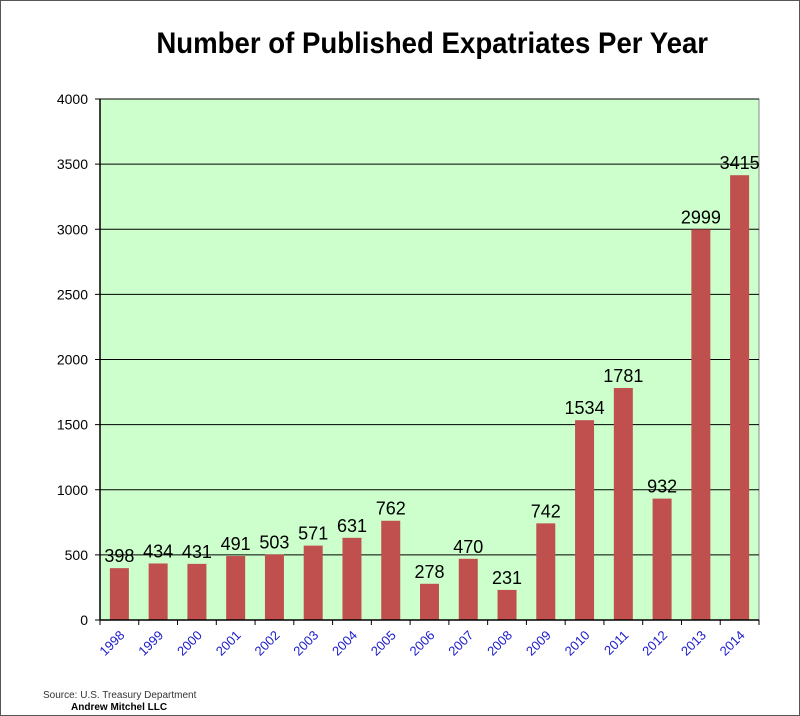  What do you see at coordinates (158, 551) in the screenshot?
I see `data-label: 434` at bounding box center [158, 551].